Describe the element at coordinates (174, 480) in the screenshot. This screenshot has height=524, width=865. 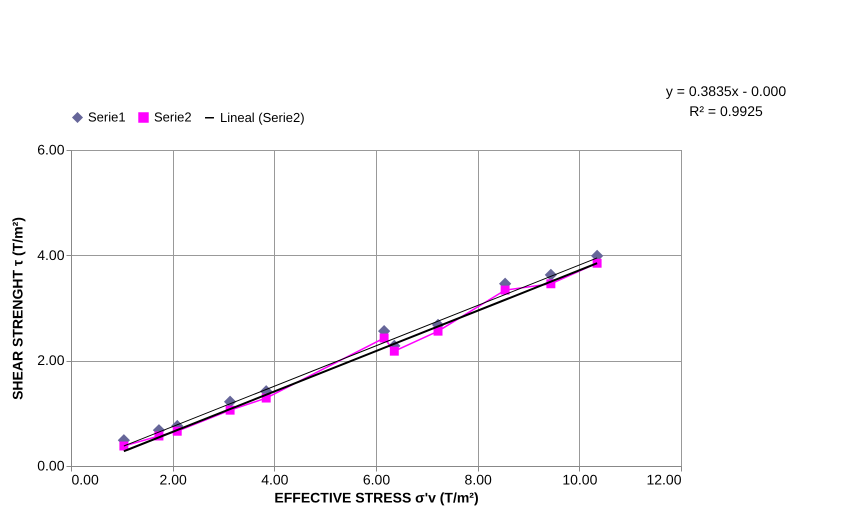
I see `x-tick-label: 2.00` at that location.